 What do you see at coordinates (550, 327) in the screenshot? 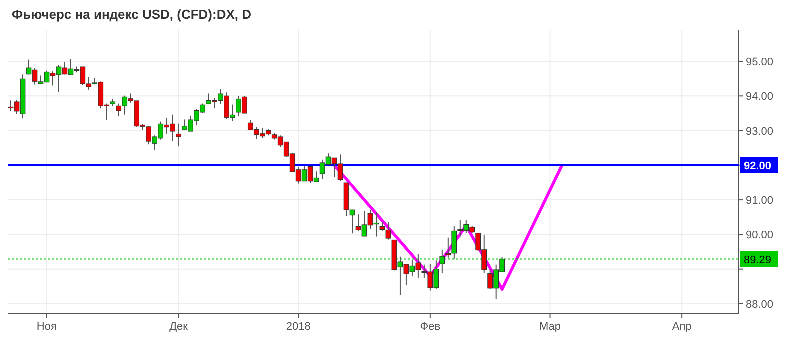
I see `x-tick-label: Мар` at bounding box center [550, 327].